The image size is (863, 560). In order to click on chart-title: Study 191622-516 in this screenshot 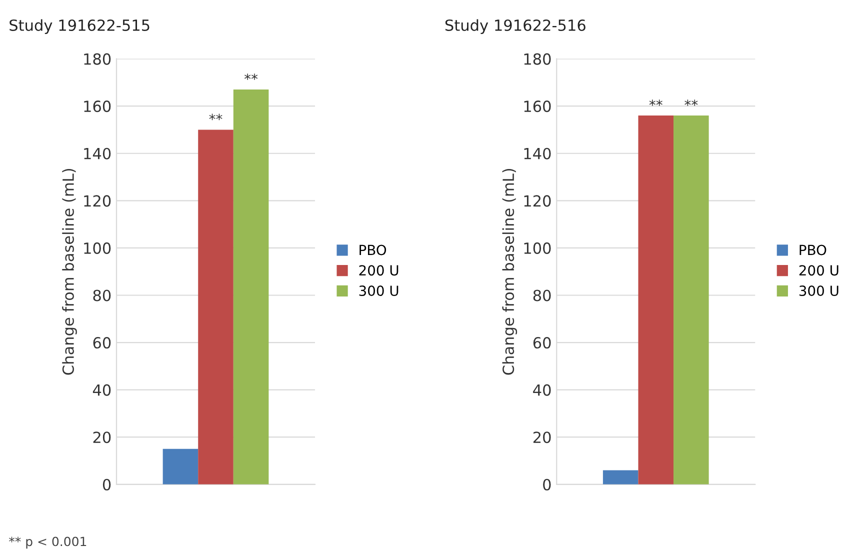, I will do `click(515, 26)`.